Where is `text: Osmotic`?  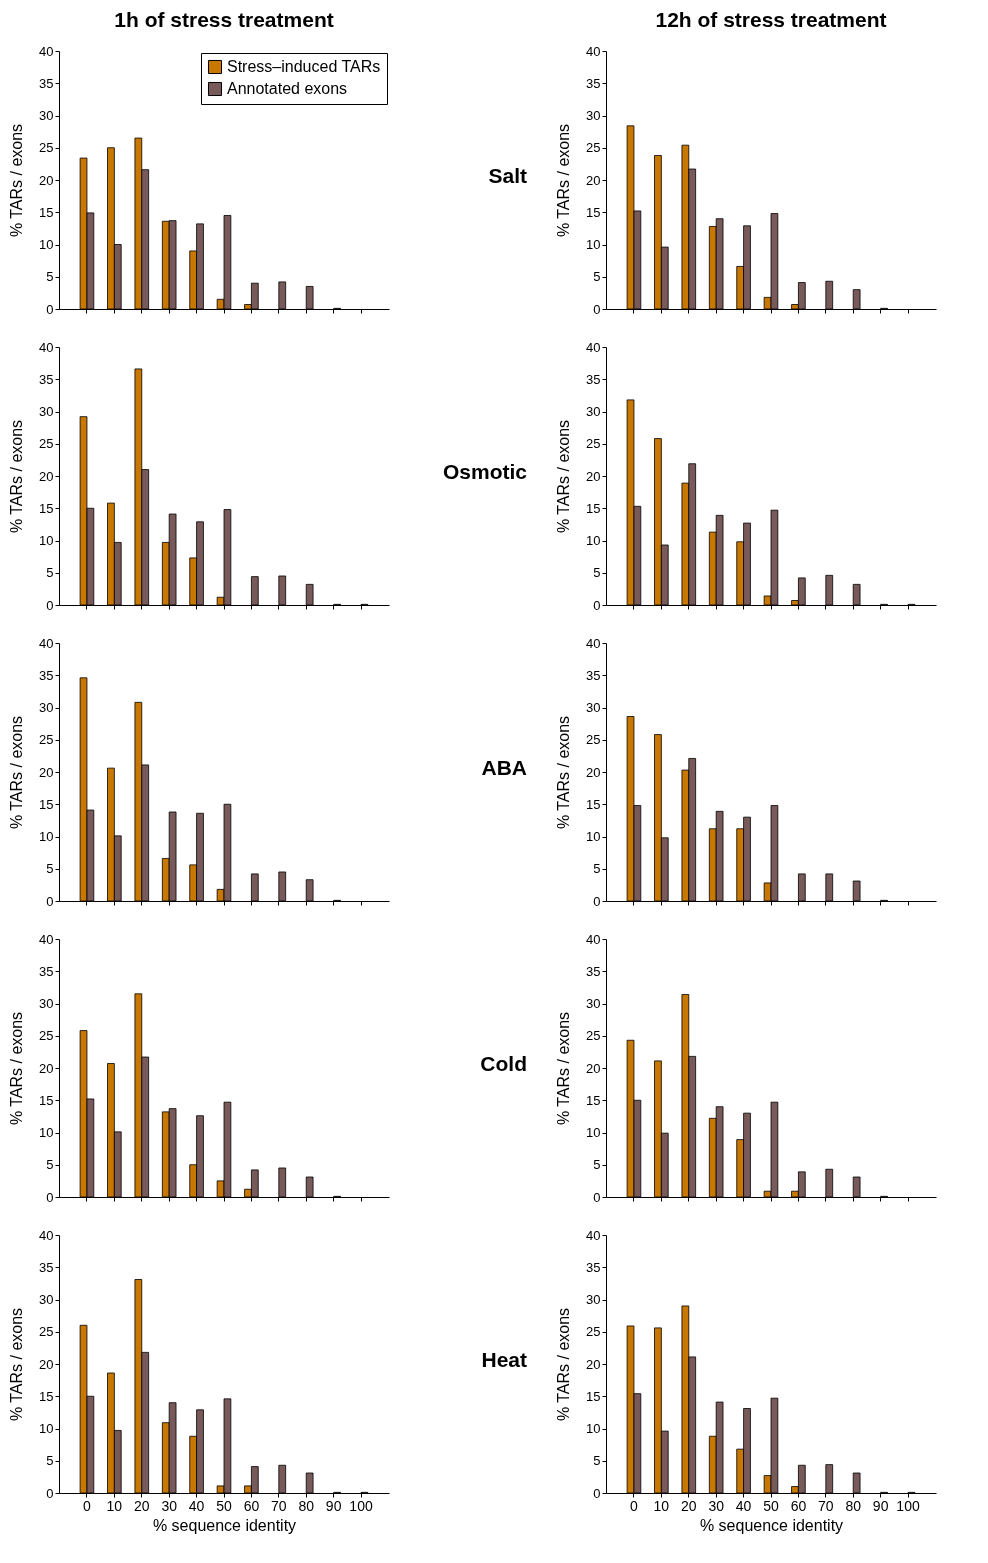
text: Osmotic is located at coordinates (485, 472).